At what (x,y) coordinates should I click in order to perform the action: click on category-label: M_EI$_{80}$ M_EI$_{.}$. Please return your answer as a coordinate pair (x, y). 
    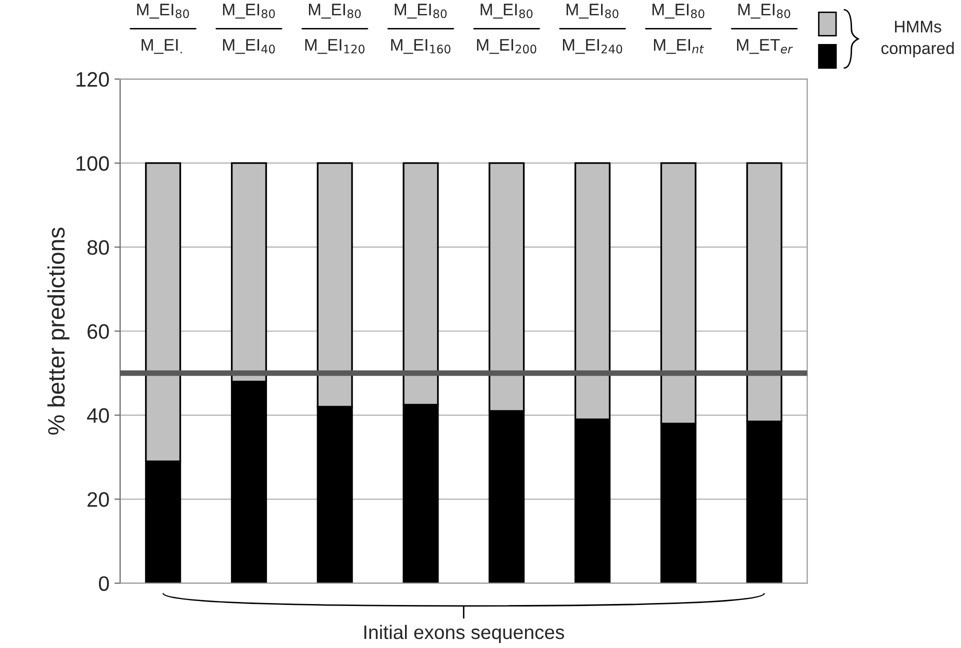
    Looking at the image, I should click on (163, 29).